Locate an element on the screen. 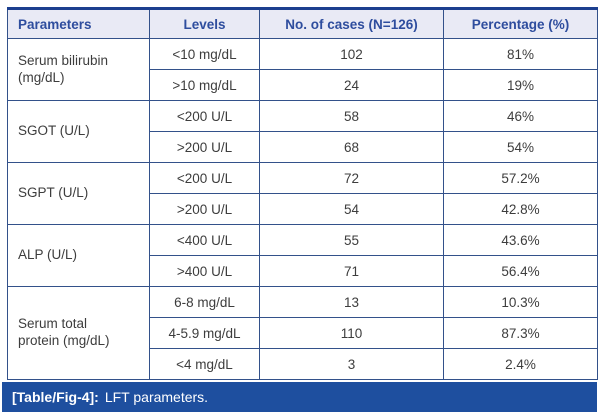  table-row: SGOT (U/L) <200 U/L 58 46% is located at coordinates (302, 131).